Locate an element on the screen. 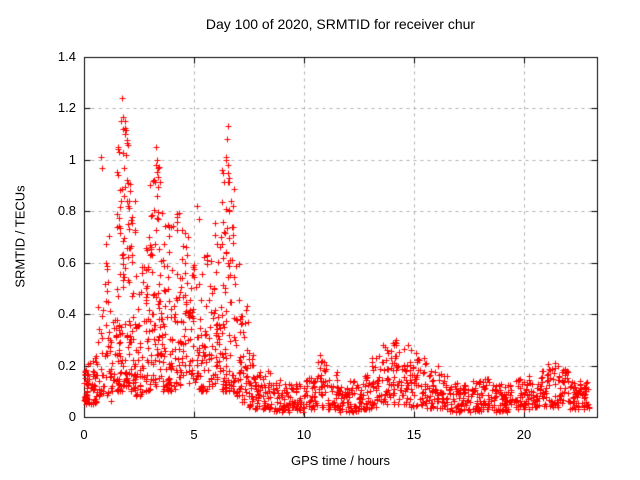 The height and width of the screenshot is (480, 640). y-tick-label: 1.4 is located at coordinates (66, 56).